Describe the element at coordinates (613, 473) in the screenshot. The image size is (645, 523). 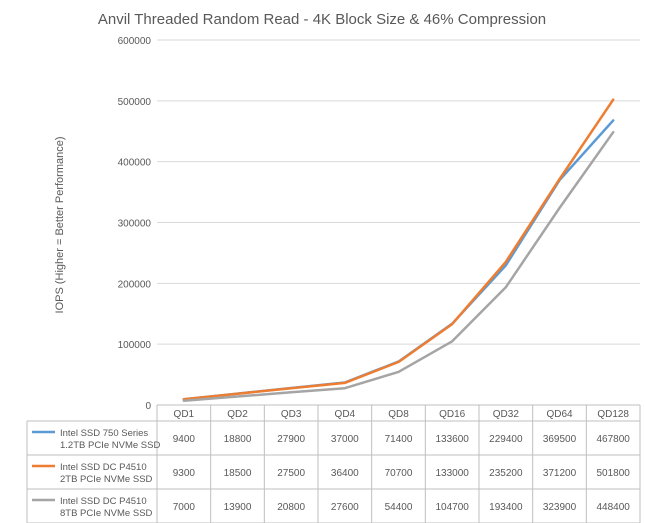
I see `table-cell-value: 501800` at that location.